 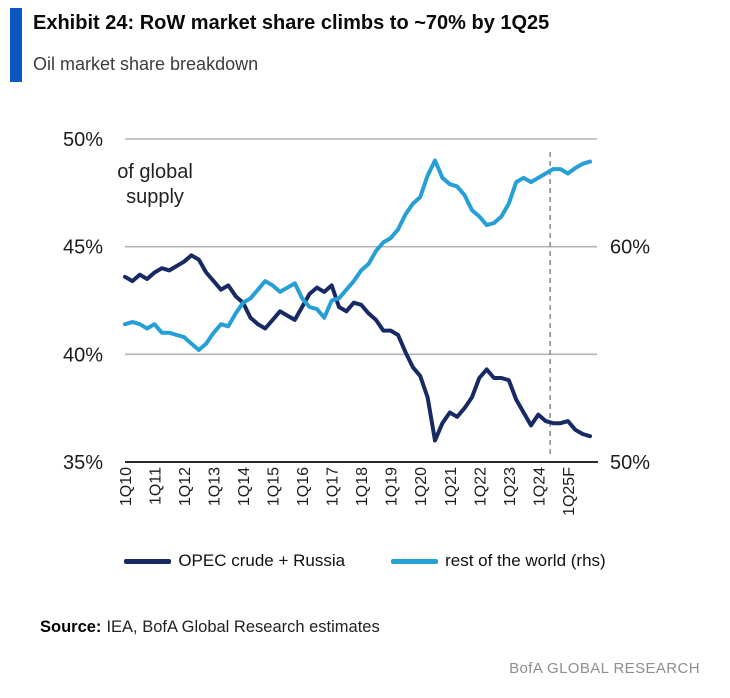 What do you see at coordinates (569, 491) in the screenshot?
I see `x-axis-tick-label: 1Q25F` at bounding box center [569, 491].